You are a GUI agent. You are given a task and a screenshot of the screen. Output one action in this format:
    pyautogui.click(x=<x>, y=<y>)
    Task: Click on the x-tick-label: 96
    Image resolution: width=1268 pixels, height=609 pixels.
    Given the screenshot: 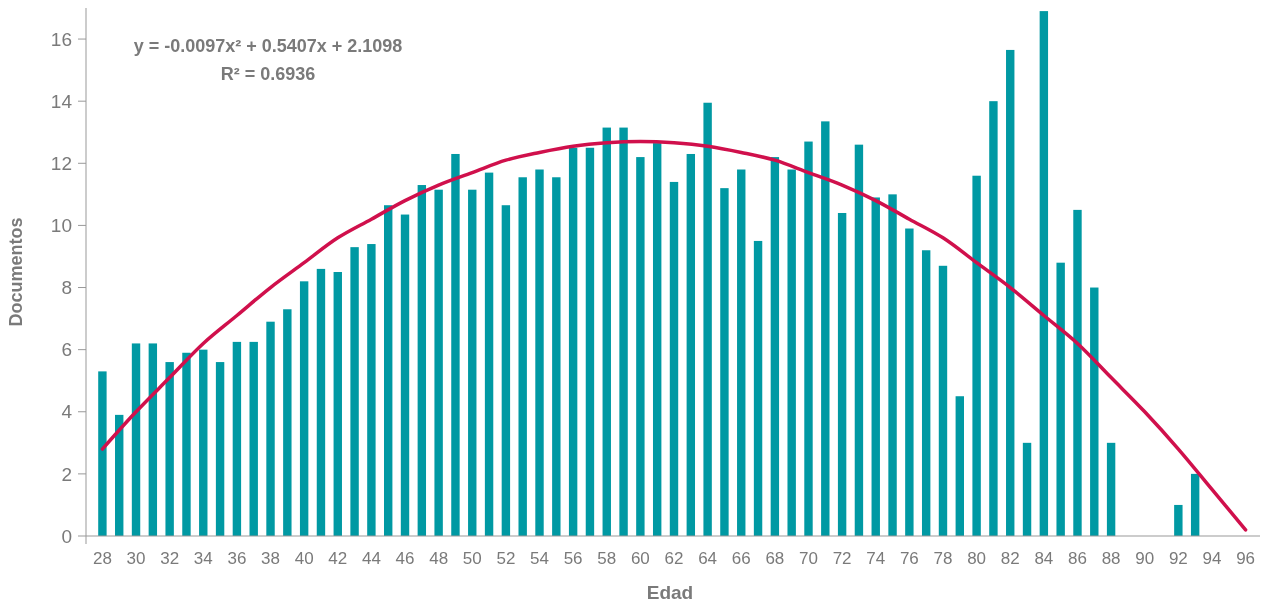 What is the action you would take?
    pyautogui.click(x=1246, y=558)
    